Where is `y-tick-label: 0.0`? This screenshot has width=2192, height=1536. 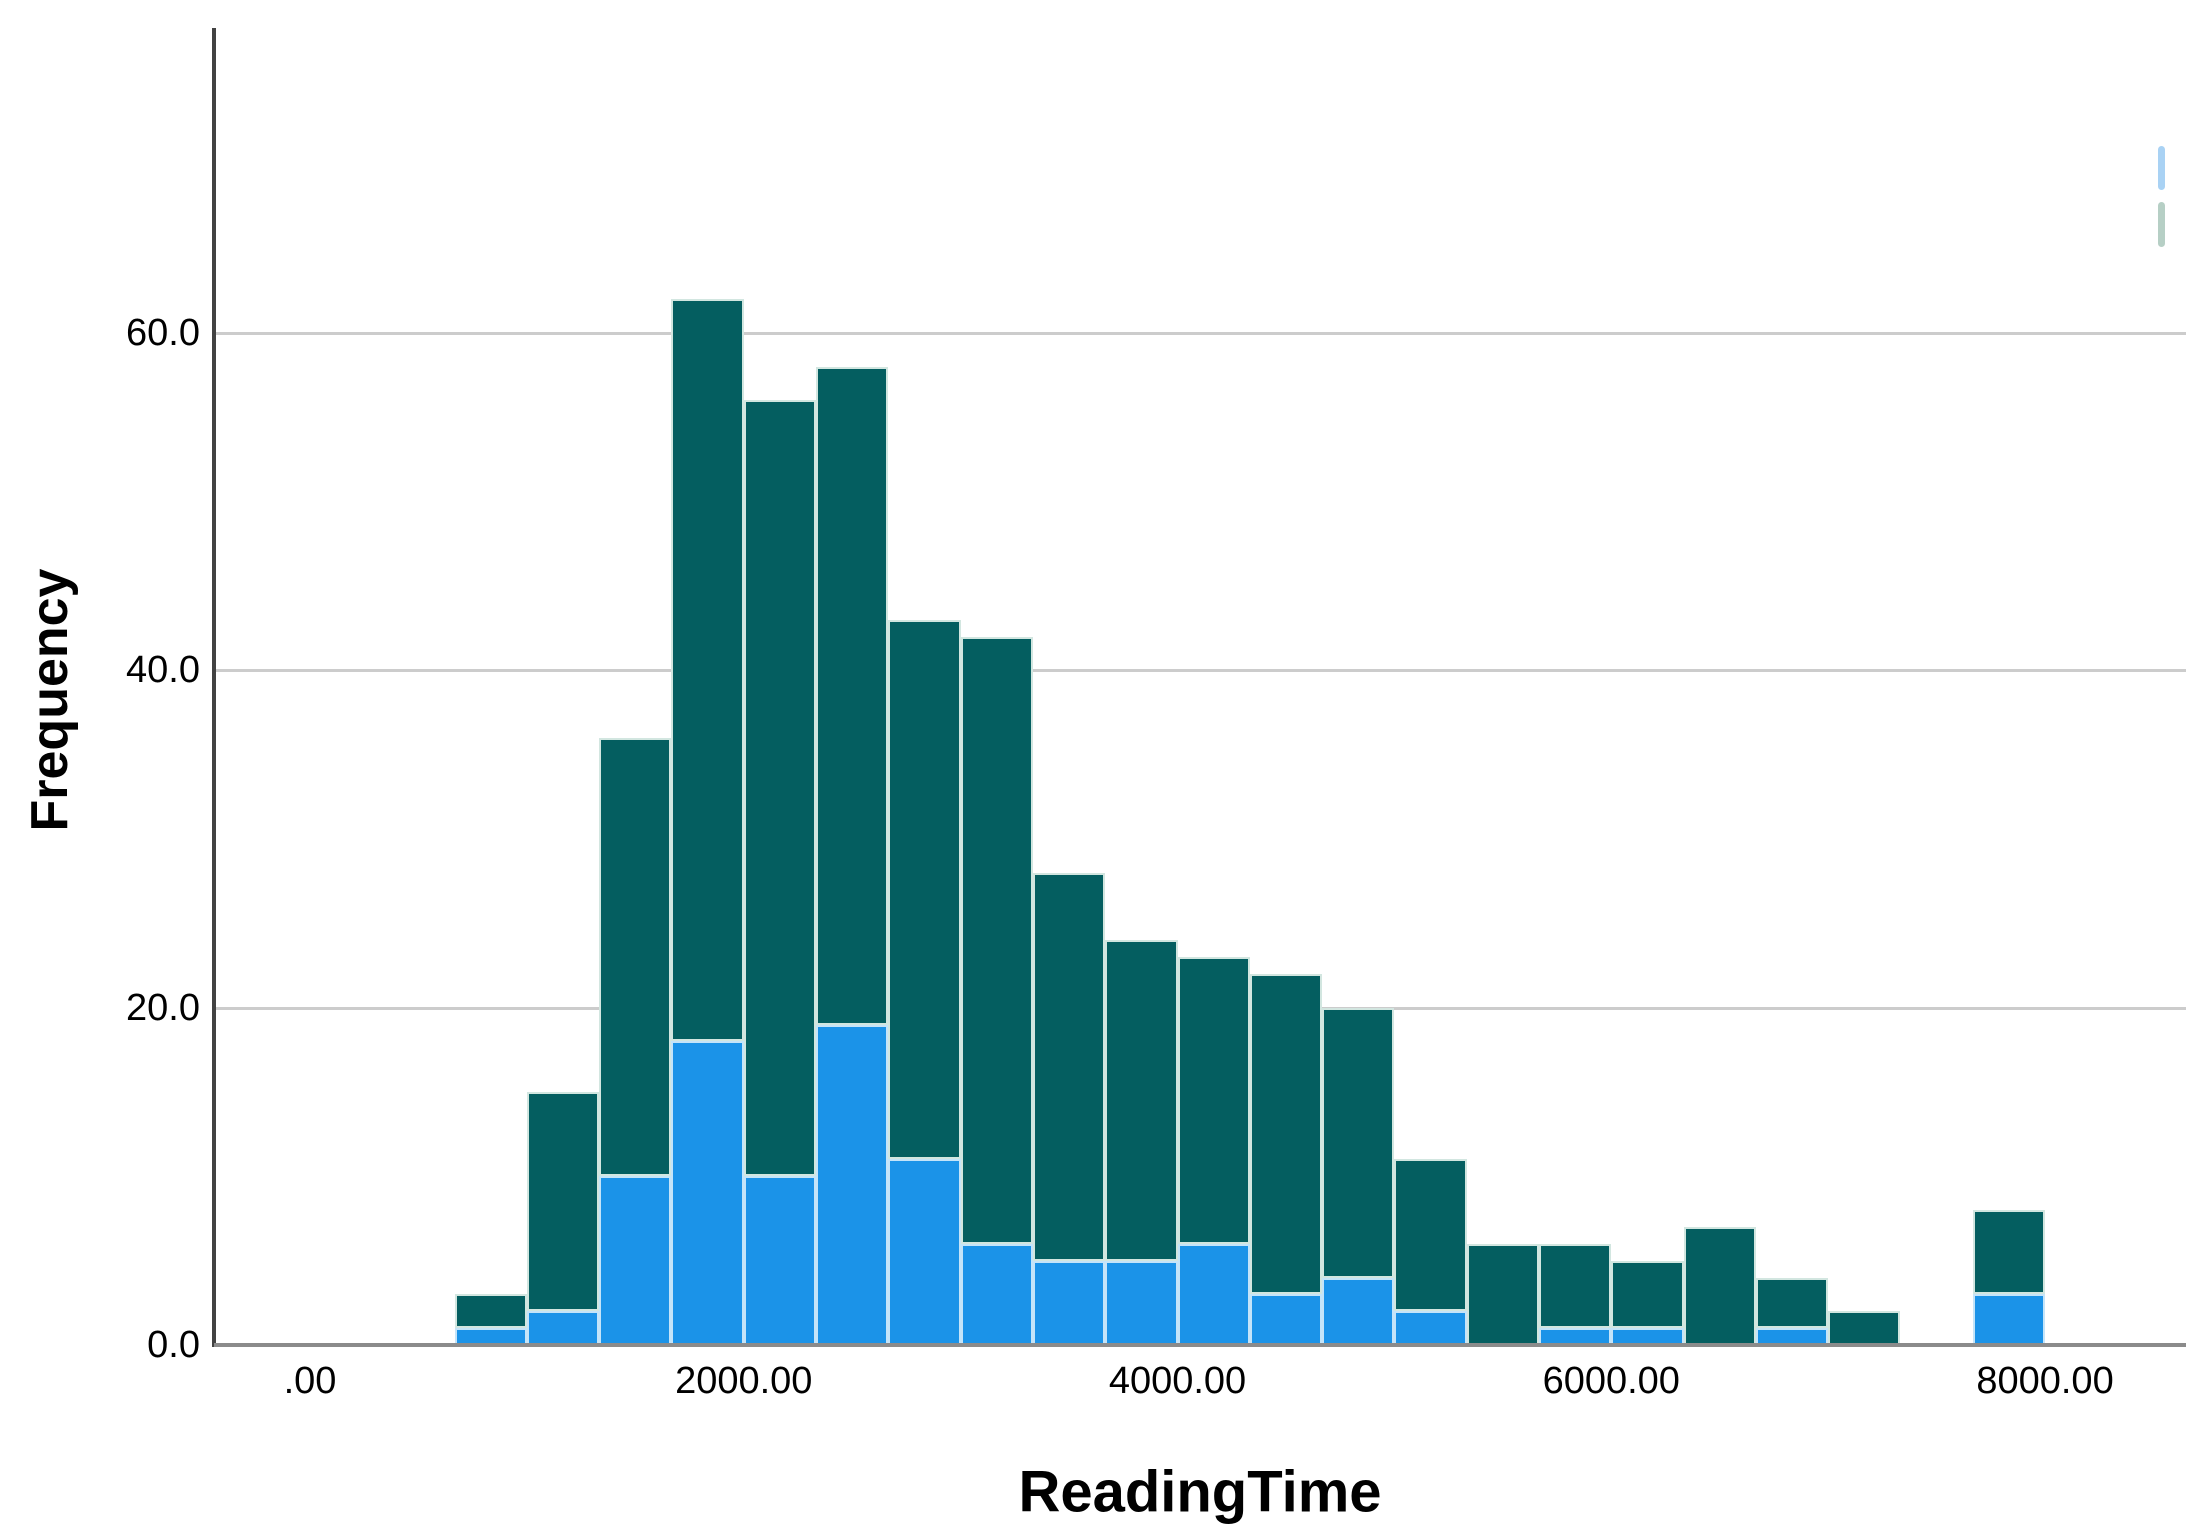
y-tick-label: 0.0 is located at coordinates (173, 1345).